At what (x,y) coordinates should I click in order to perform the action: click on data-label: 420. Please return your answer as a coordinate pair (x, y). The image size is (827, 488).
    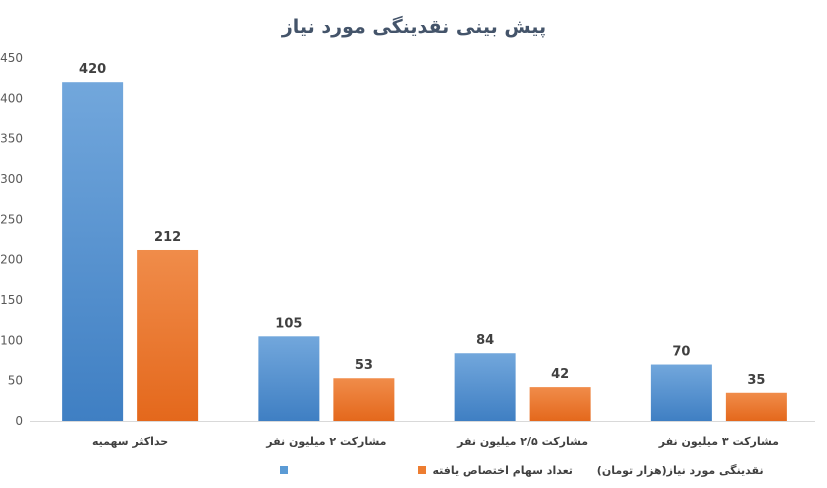
    Looking at the image, I should click on (92, 69).